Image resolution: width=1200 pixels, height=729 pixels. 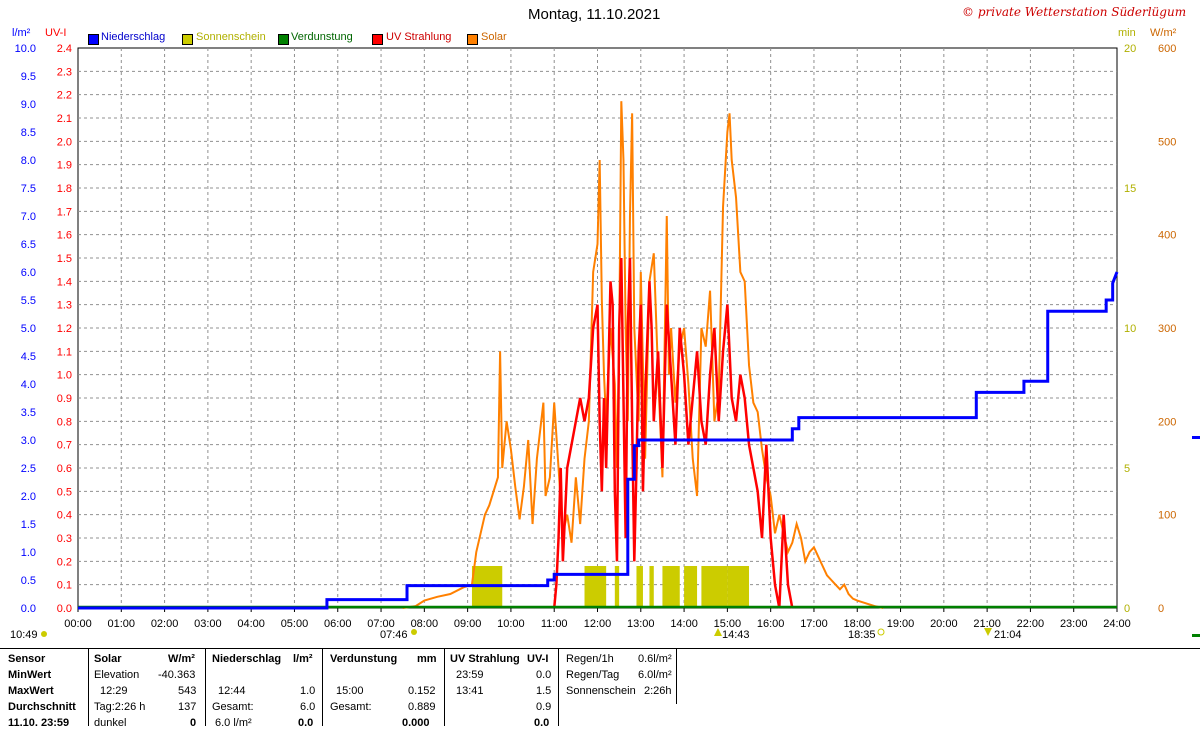 What do you see at coordinates (1074, 624) in the screenshot?
I see `x-tick-label: 23:00` at bounding box center [1074, 624].